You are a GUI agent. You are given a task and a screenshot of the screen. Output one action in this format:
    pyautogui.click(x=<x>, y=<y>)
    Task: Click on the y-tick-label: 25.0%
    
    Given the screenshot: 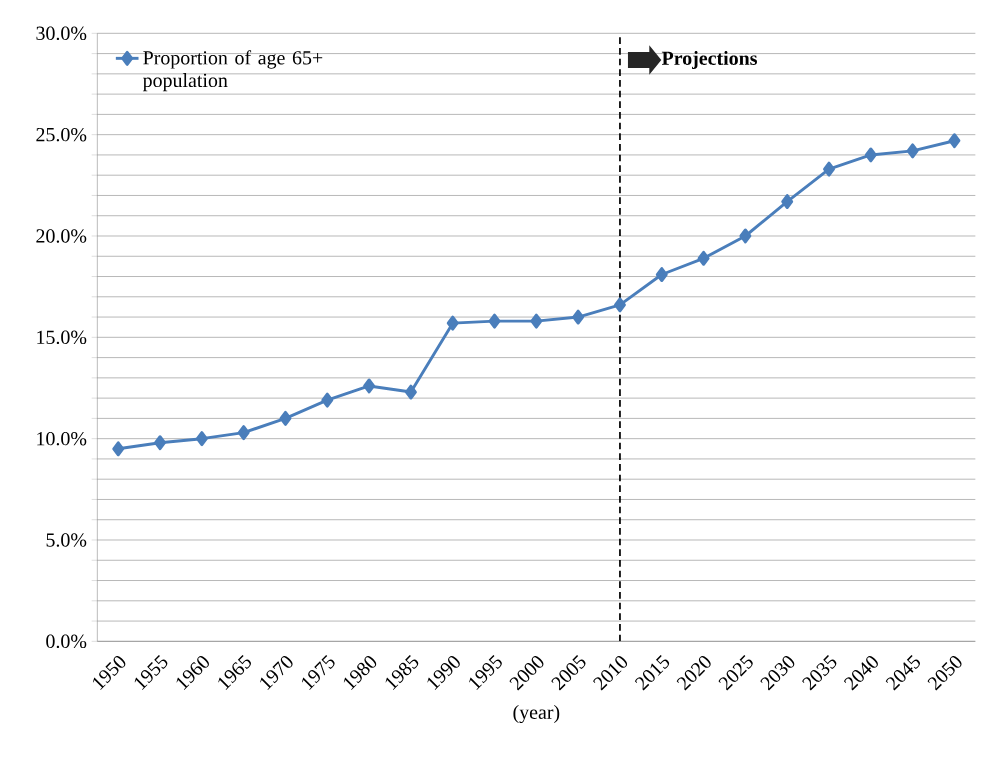 What is the action you would take?
    pyautogui.click(x=61, y=134)
    